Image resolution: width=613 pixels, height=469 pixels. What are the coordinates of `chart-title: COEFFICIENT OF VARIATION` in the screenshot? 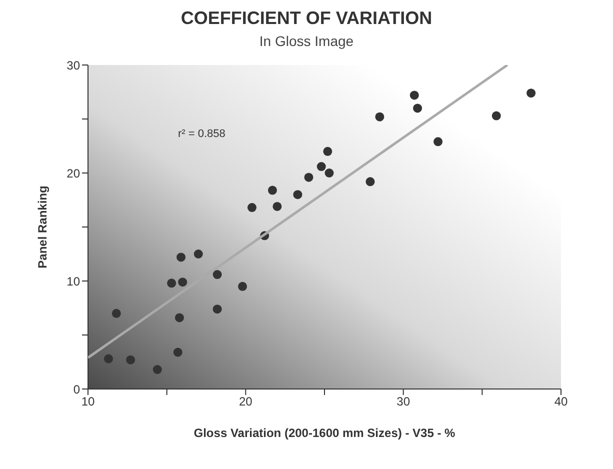 It's located at (307, 18).